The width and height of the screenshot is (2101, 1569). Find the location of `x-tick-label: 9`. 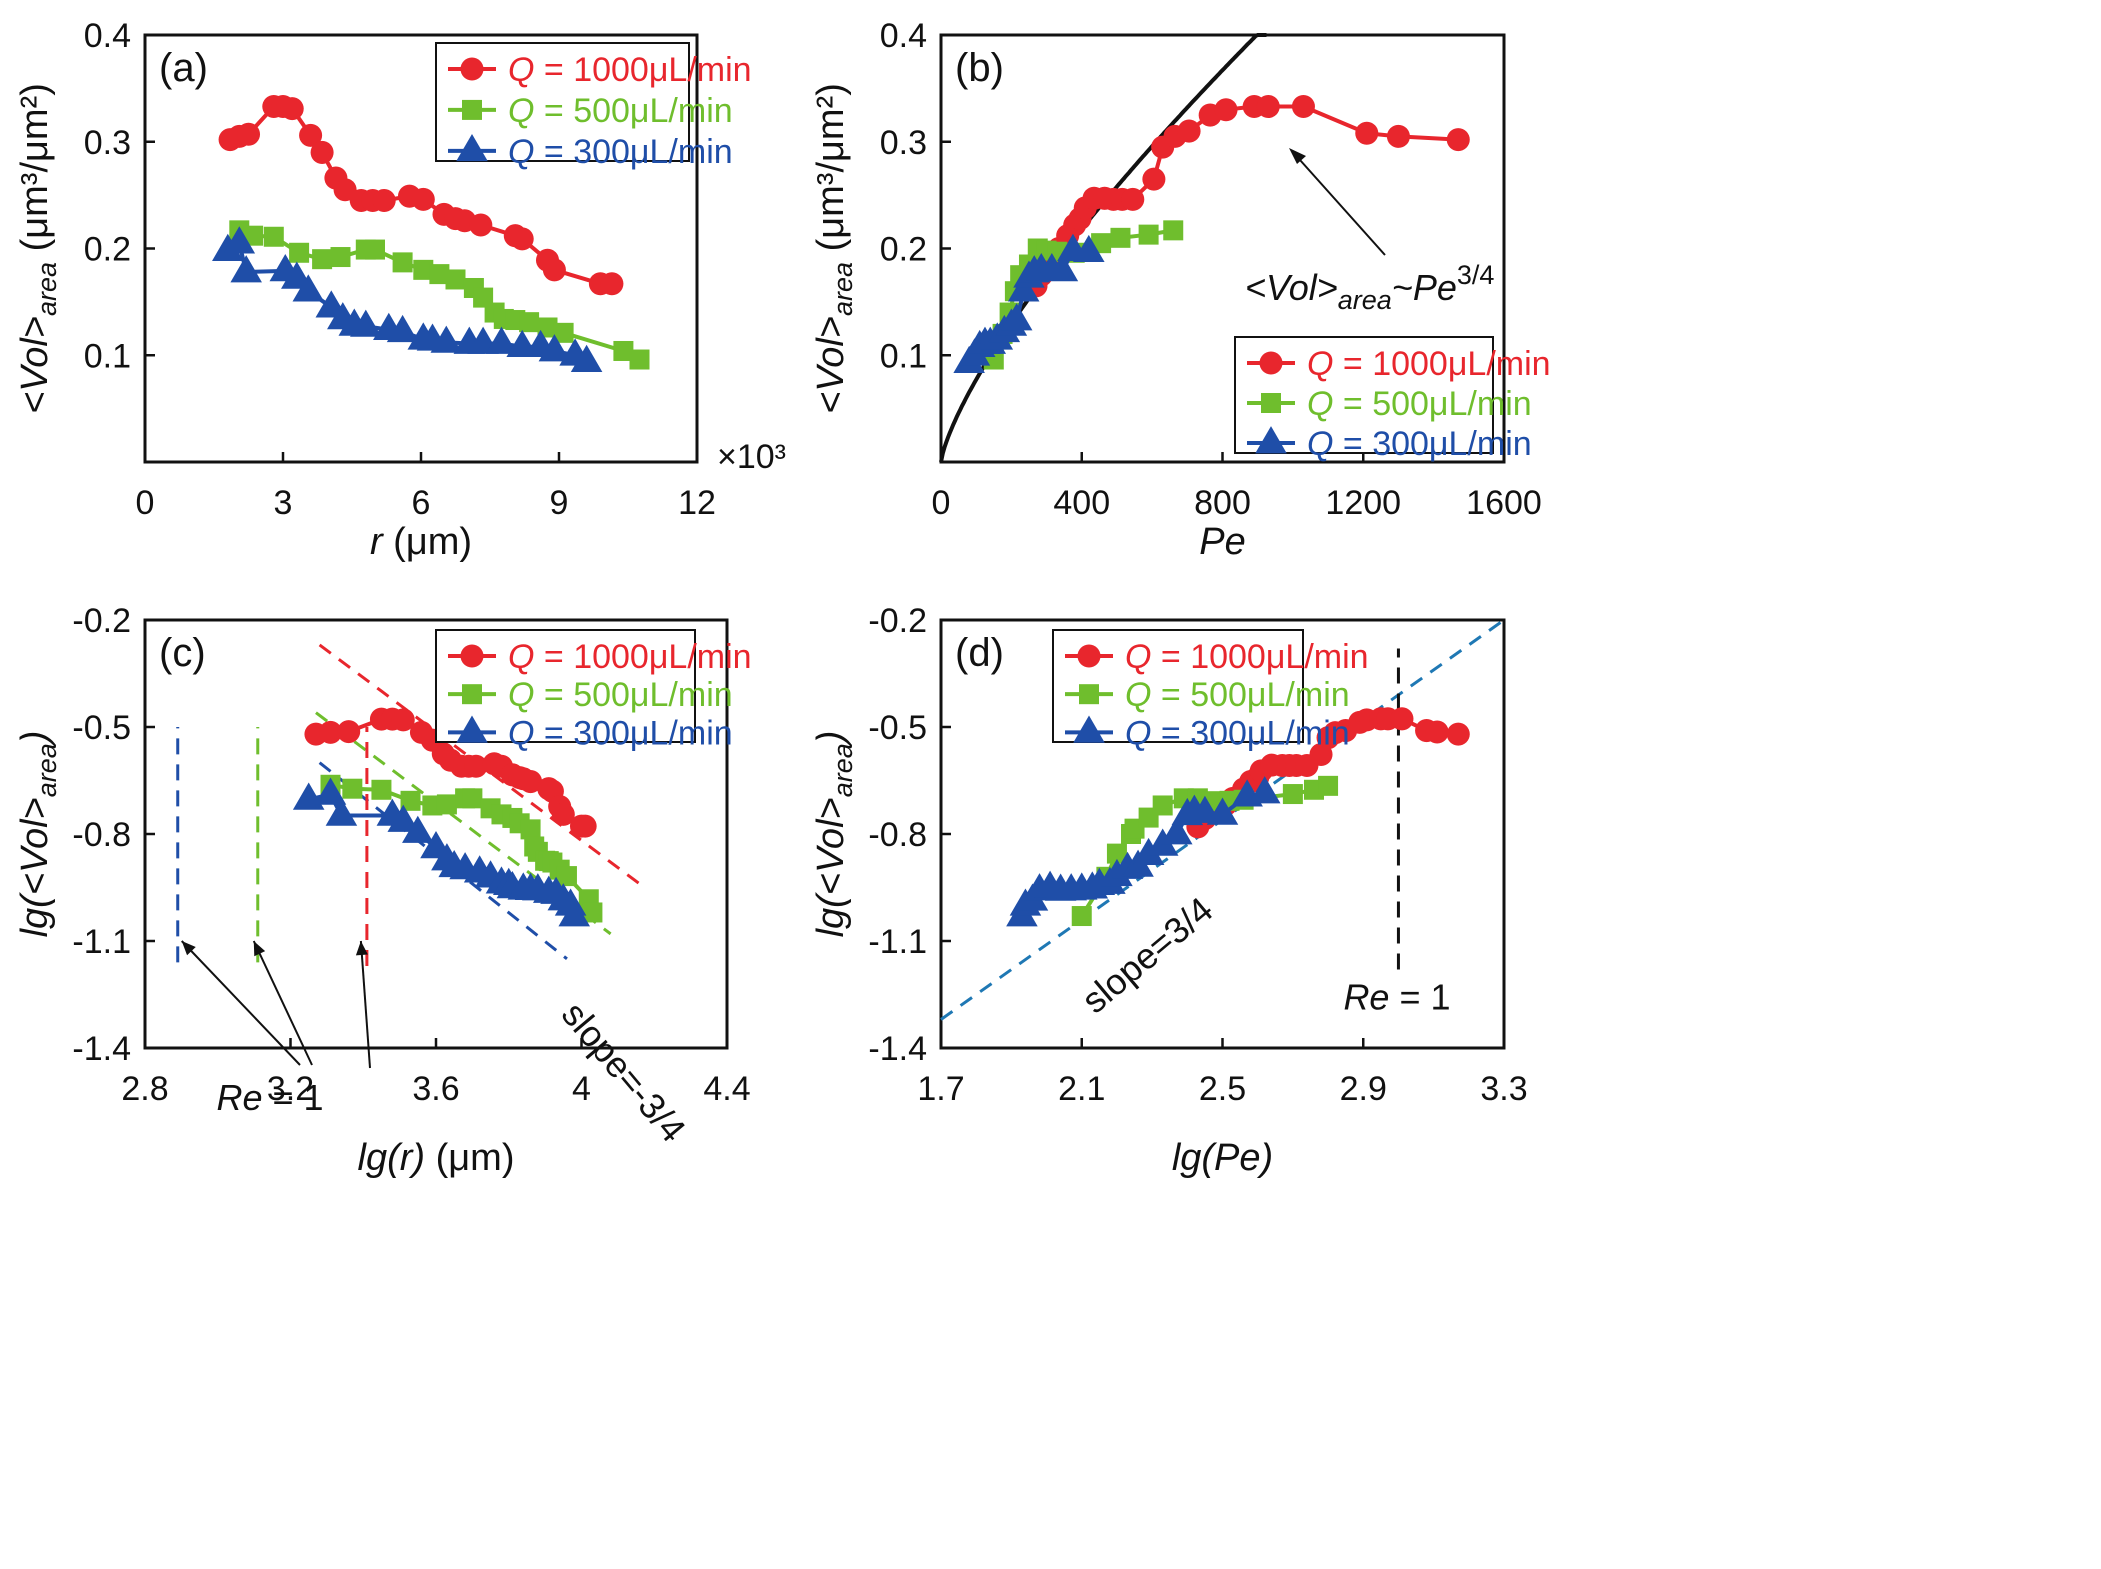

x-tick-label: 9 is located at coordinates (559, 503).